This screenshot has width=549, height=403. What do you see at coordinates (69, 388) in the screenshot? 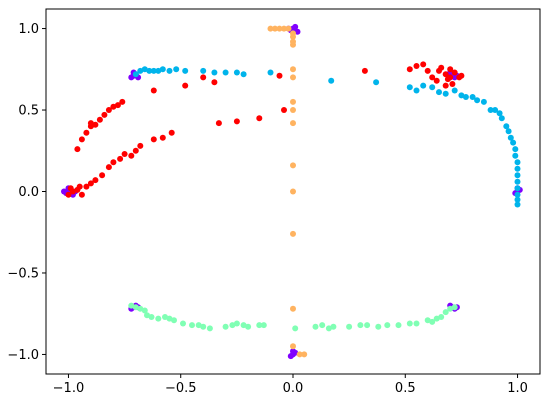
I see `x-tick-label: −1.0` at bounding box center [69, 388].